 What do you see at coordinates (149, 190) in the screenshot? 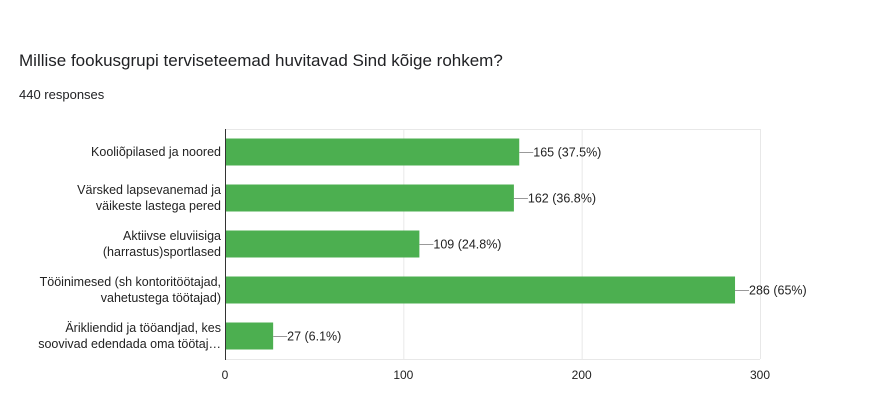
I see `category-label-line: Värsked lapsevanemad ja` at bounding box center [149, 190].